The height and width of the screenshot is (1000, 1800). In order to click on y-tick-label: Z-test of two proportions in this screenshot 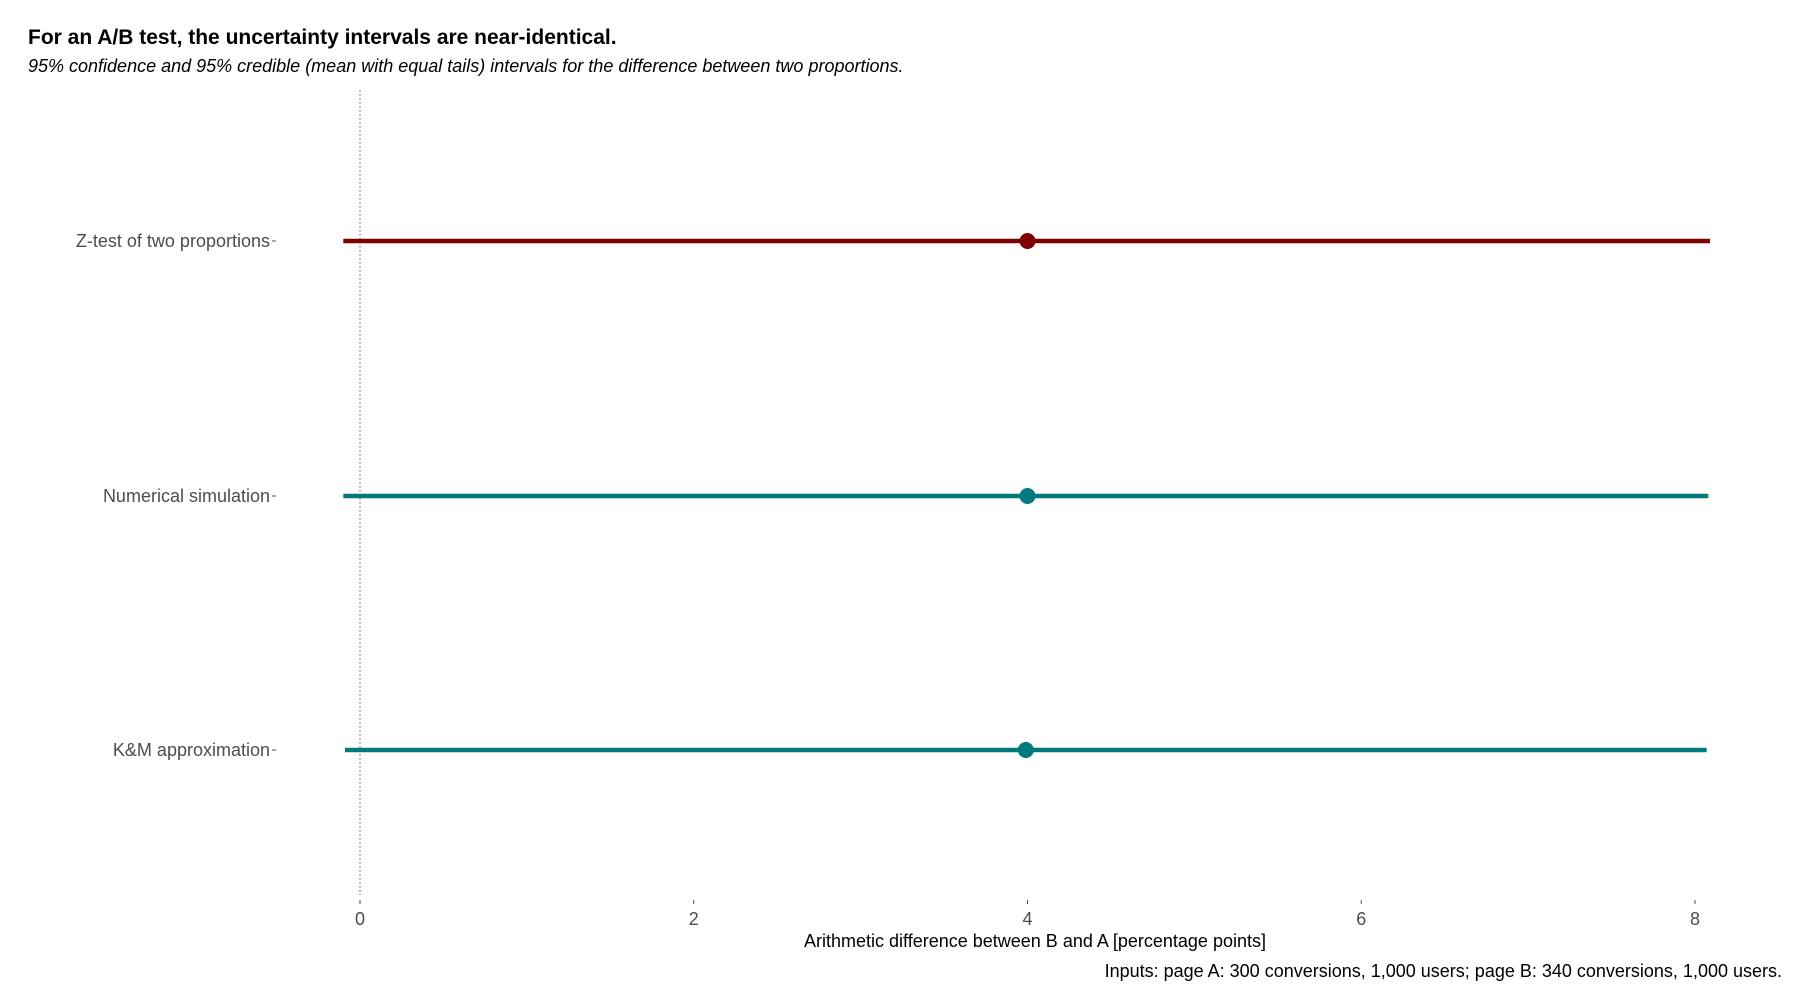, I will do `click(173, 241)`.